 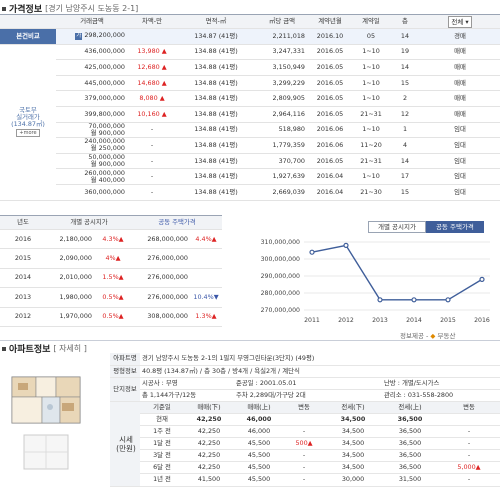 I want to click on type-filter-select: 전체 ▾, so click(x=460, y=21).